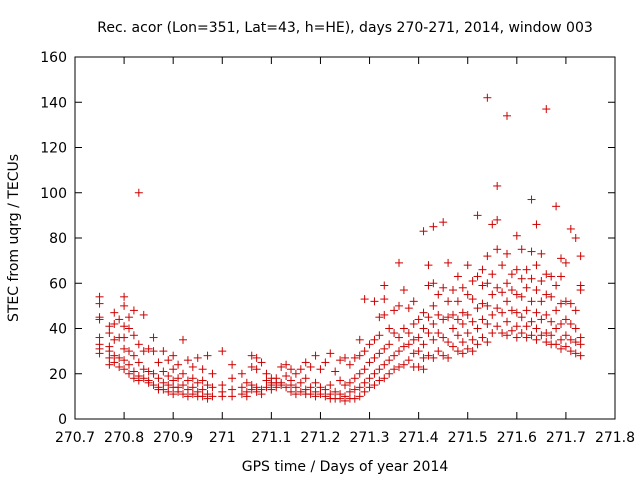  Describe the element at coordinates (173, 438) in the screenshot. I see `x-tick-label: 270.9` at that location.